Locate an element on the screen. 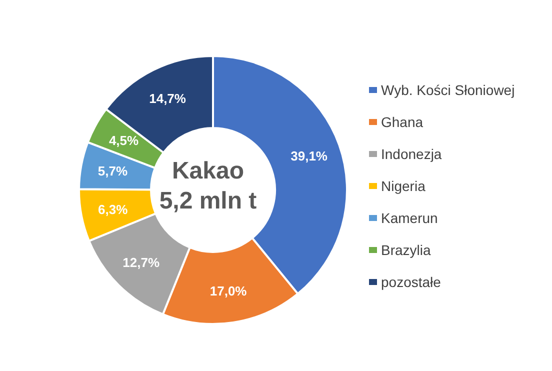  legend-label: Nigeria is located at coordinates (403, 186).